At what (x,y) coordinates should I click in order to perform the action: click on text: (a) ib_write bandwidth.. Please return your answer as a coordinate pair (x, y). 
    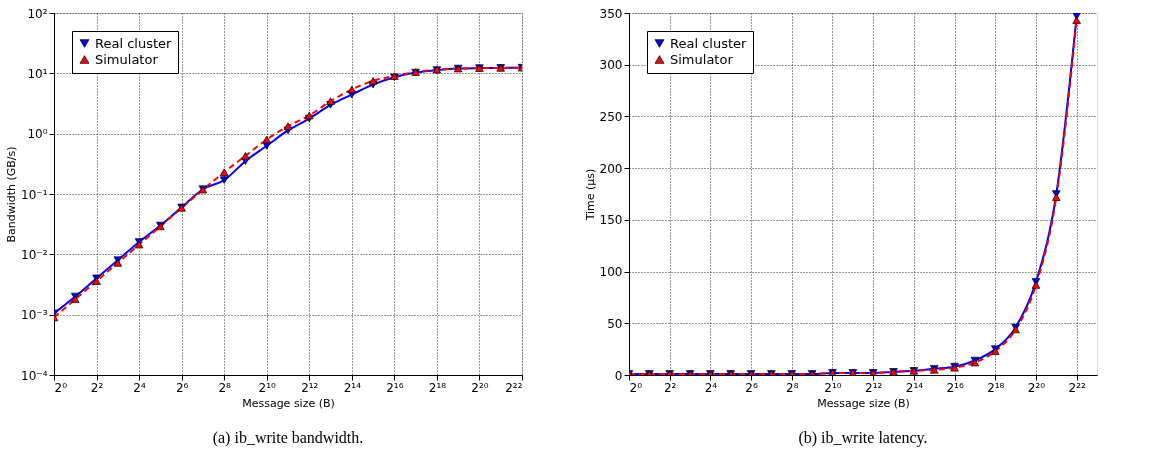
    Looking at the image, I should click on (288, 438).